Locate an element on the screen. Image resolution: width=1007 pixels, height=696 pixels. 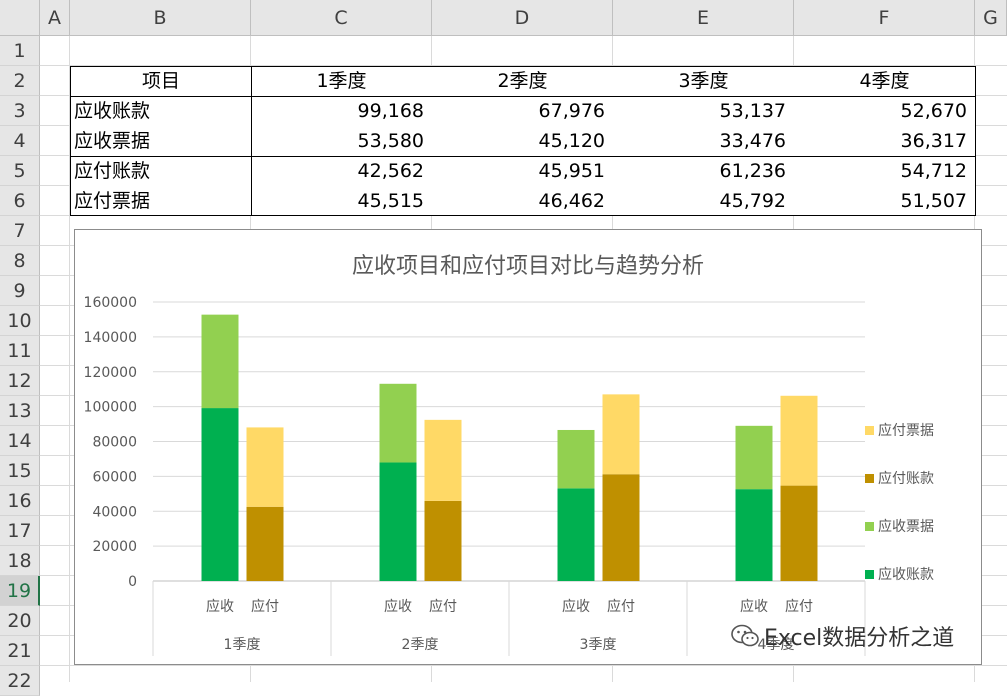
table-value-cell: 45,792 is located at coordinates (752, 201).